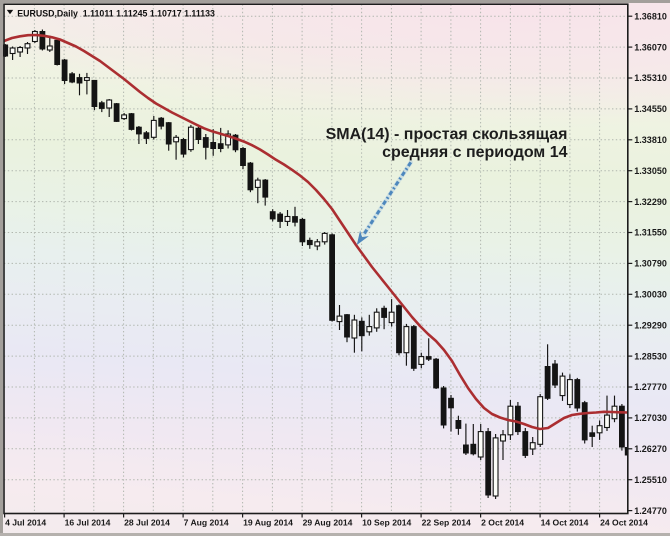  What do you see at coordinates (446, 523) in the screenshot?
I see `svg-text: 22 Sep 2014` at bounding box center [446, 523].